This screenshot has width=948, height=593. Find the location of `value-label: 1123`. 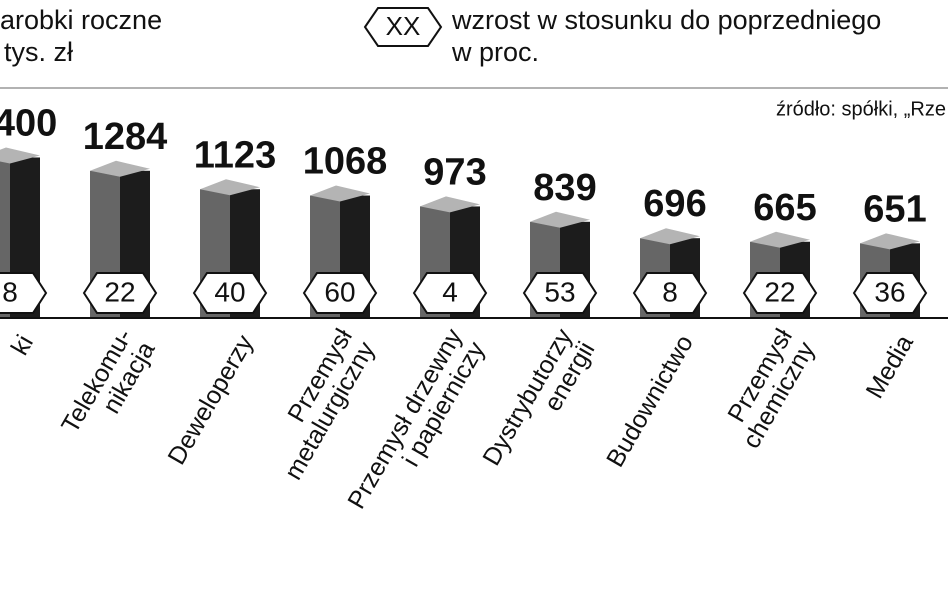

value-label: 1123 is located at coordinates (235, 155).